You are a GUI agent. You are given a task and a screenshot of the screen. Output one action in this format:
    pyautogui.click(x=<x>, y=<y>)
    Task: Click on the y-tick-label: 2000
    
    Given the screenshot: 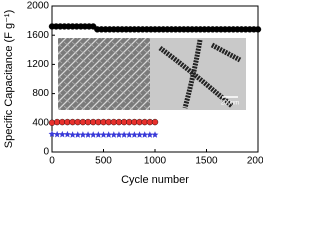 What is the action you would take?
    pyautogui.click(x=38, y=6)
    